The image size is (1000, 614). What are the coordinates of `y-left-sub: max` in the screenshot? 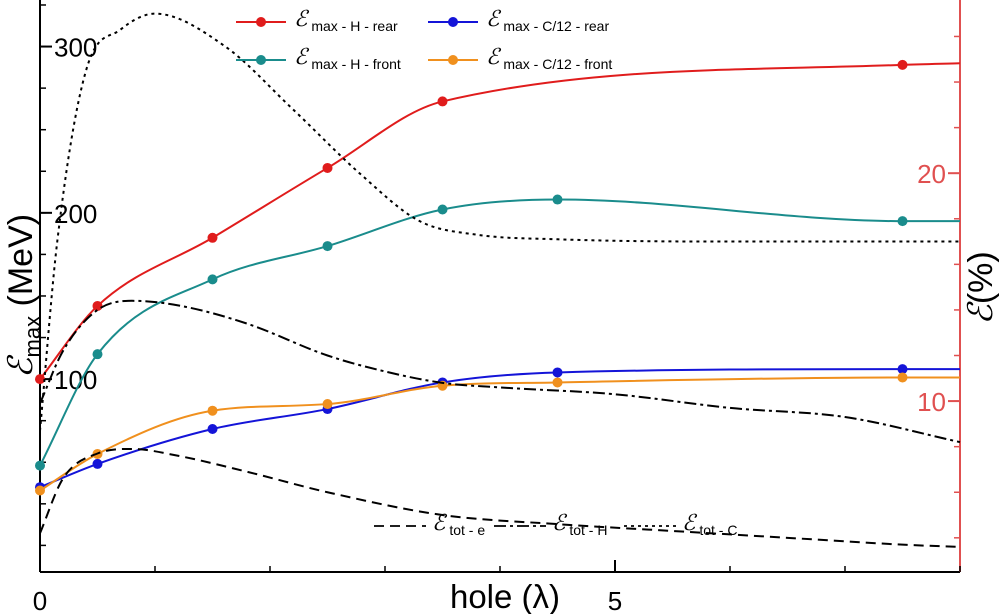 It's located at (32, 337).